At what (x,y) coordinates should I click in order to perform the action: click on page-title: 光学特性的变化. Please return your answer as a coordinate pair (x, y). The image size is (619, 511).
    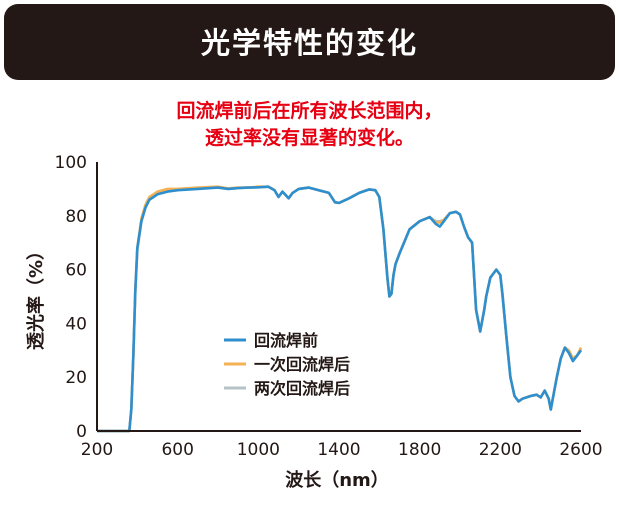
    Looking at the image, I should click on (309, 43).